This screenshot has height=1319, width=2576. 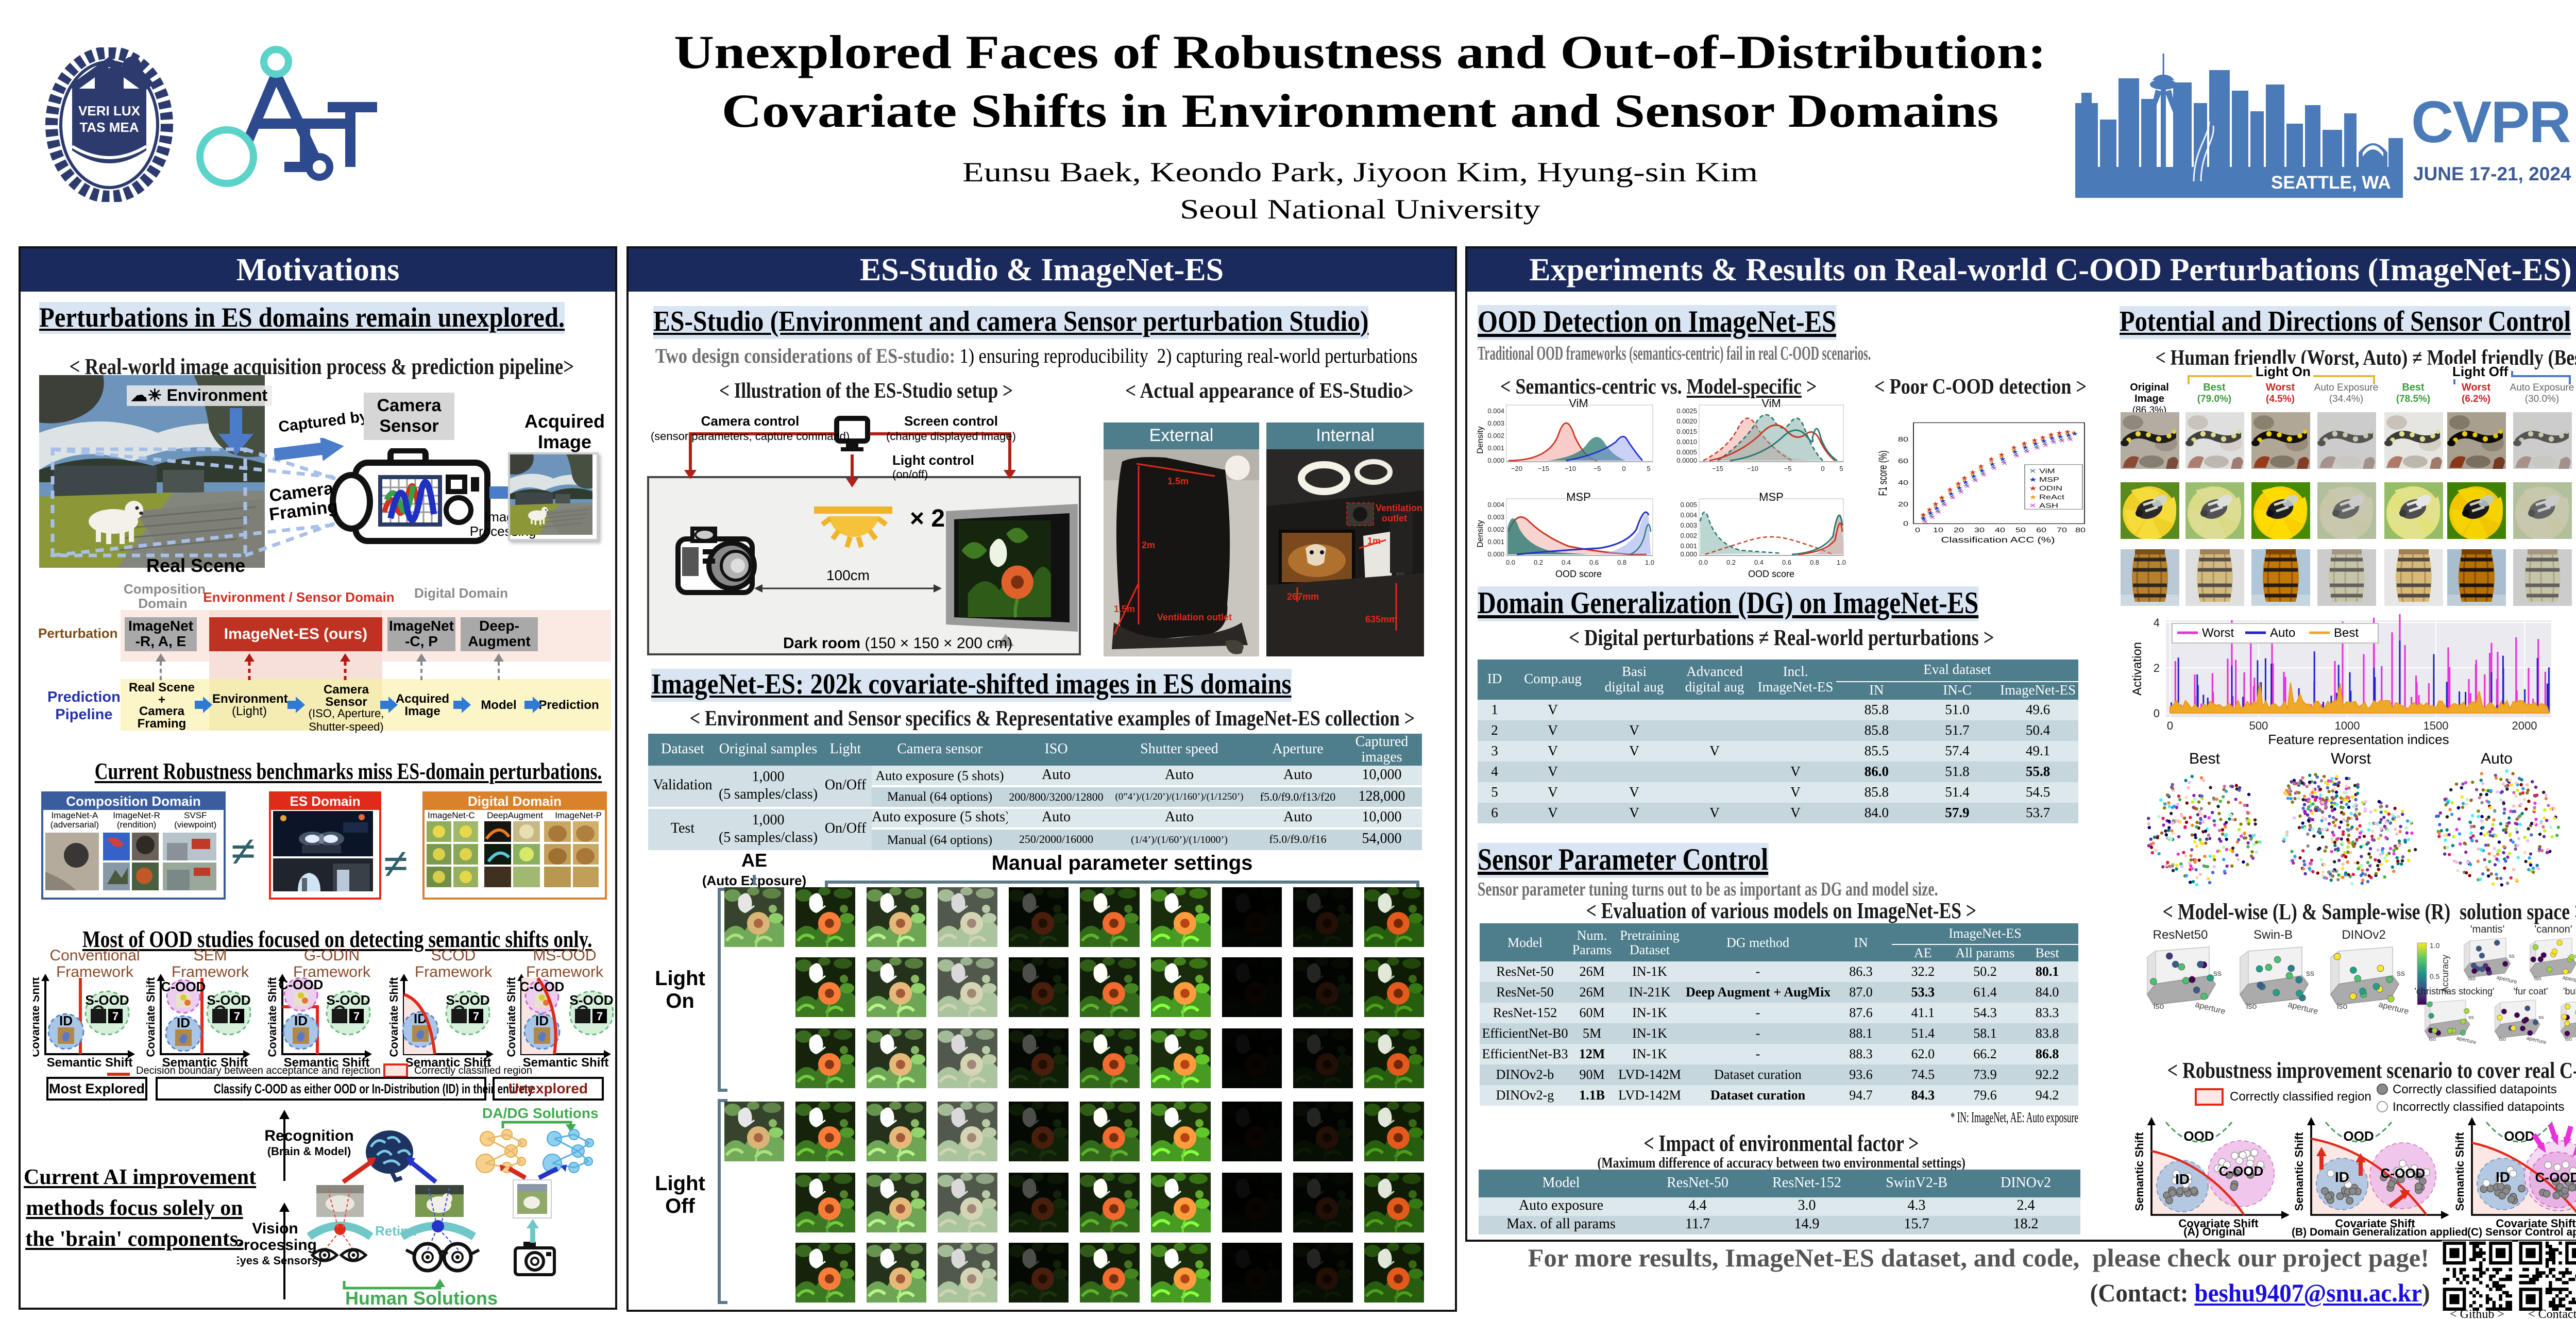 I want to click on svg-text: 0.0000, so click(x=1686, y=460).